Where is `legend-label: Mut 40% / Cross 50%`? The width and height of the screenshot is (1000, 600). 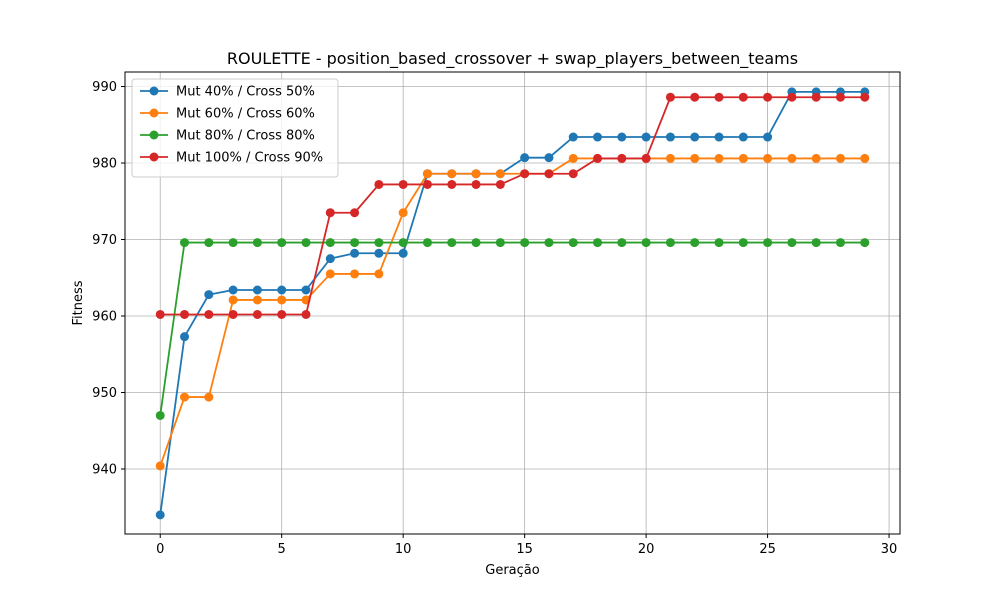 legend-label: Mut 40% / Cross 50% is located at coordinates (245, 92).